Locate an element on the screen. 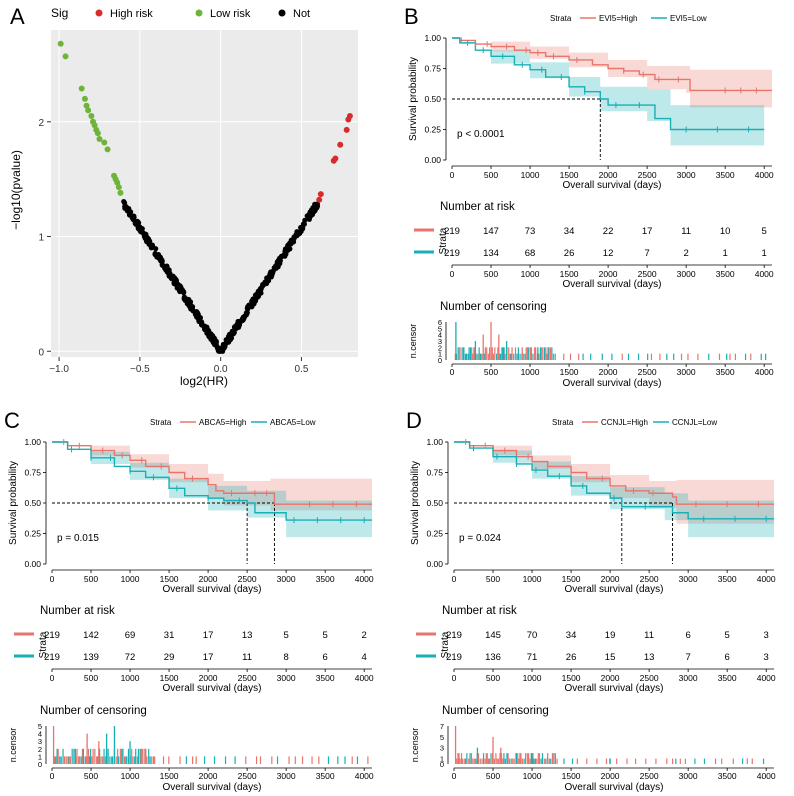  censor-y-tick-label-6: 6 is located at coordinates (440, 322).